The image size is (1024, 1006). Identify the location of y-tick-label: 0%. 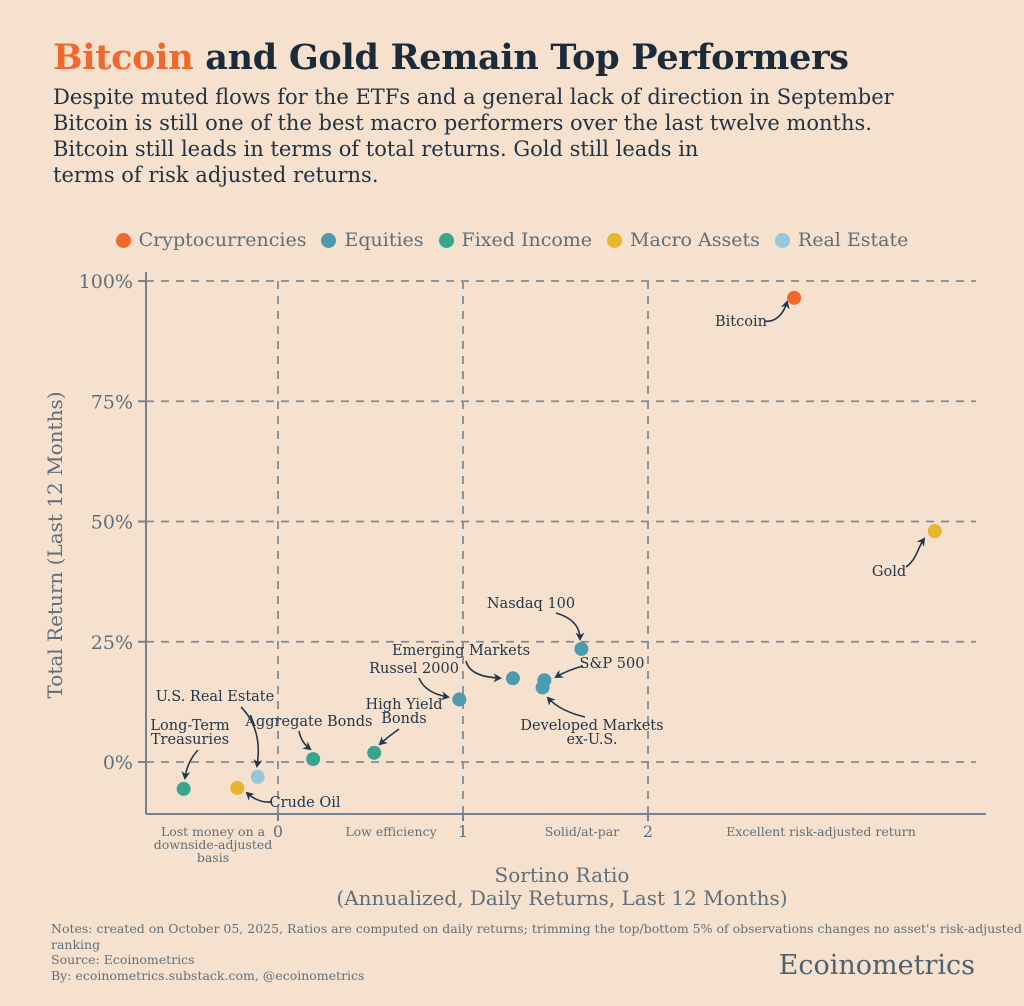
(118, 763).